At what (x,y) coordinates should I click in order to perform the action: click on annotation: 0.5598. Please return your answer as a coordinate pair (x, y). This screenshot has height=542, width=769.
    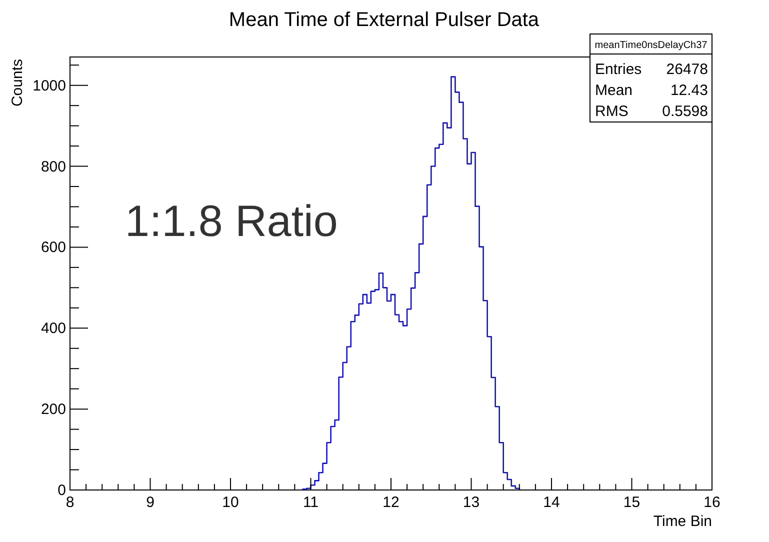
    Looking at the image, I should click on (685, 111).